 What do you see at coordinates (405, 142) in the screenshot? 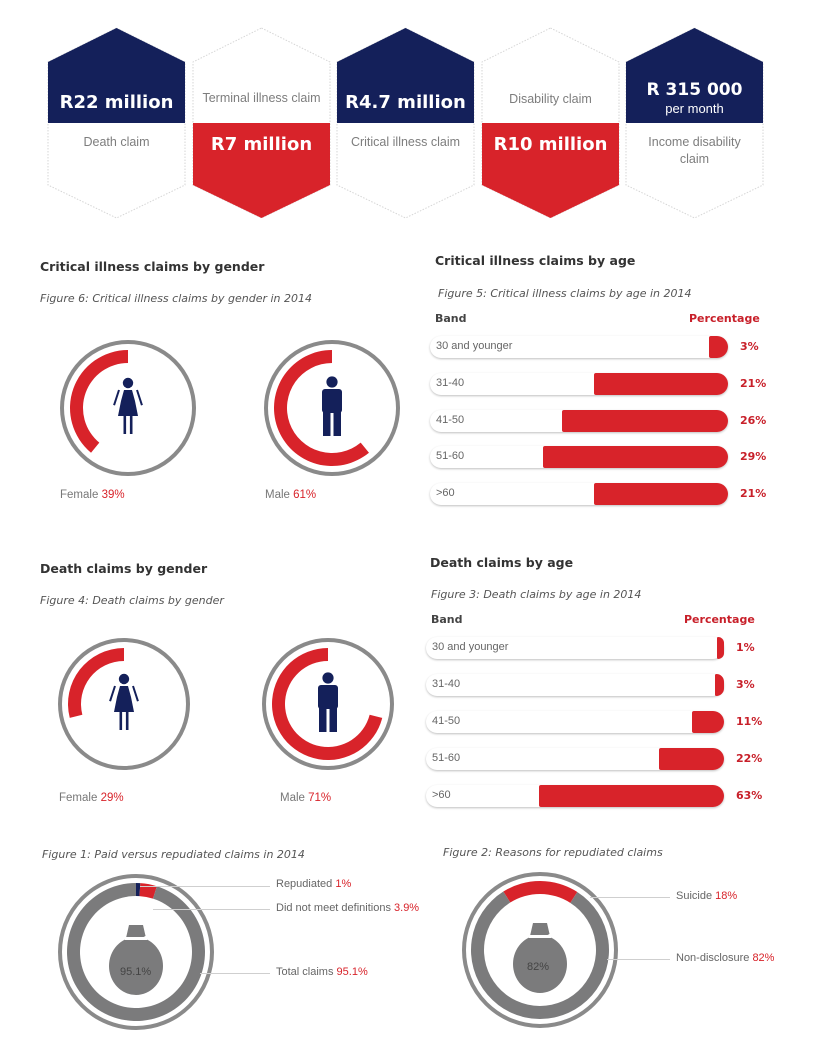
I see `hex-3-label: Critical illness claim` at bounding box center [405, 142].